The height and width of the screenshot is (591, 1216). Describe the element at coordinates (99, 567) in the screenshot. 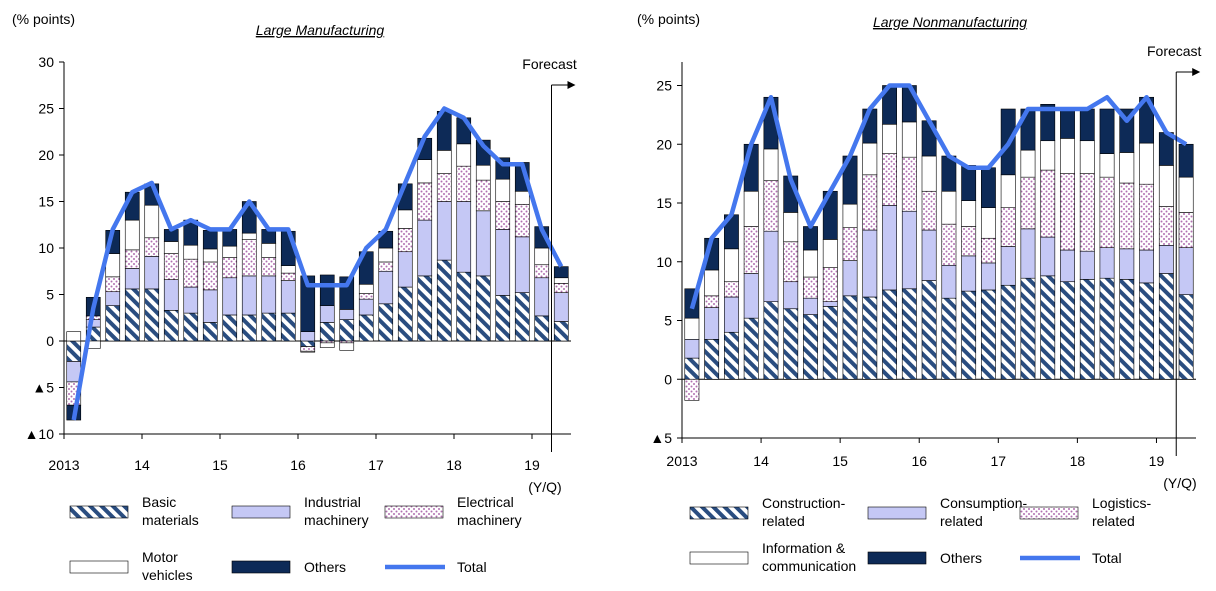

I see `legend-swatch-motor` at that location.